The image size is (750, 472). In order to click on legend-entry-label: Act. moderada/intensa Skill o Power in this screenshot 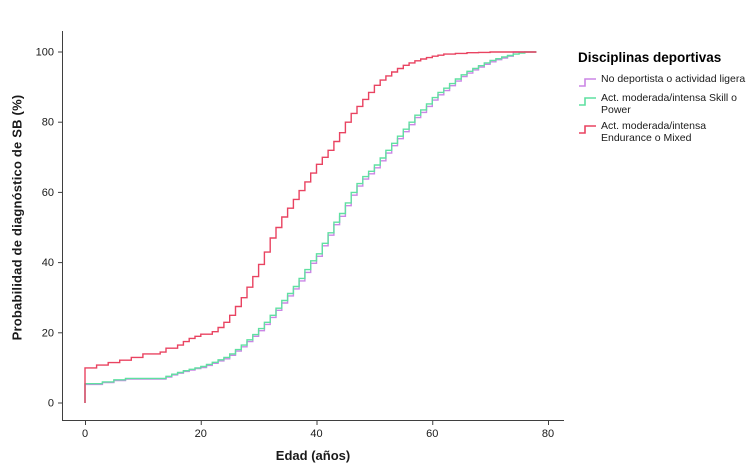, I will do `click(669, 104)`.